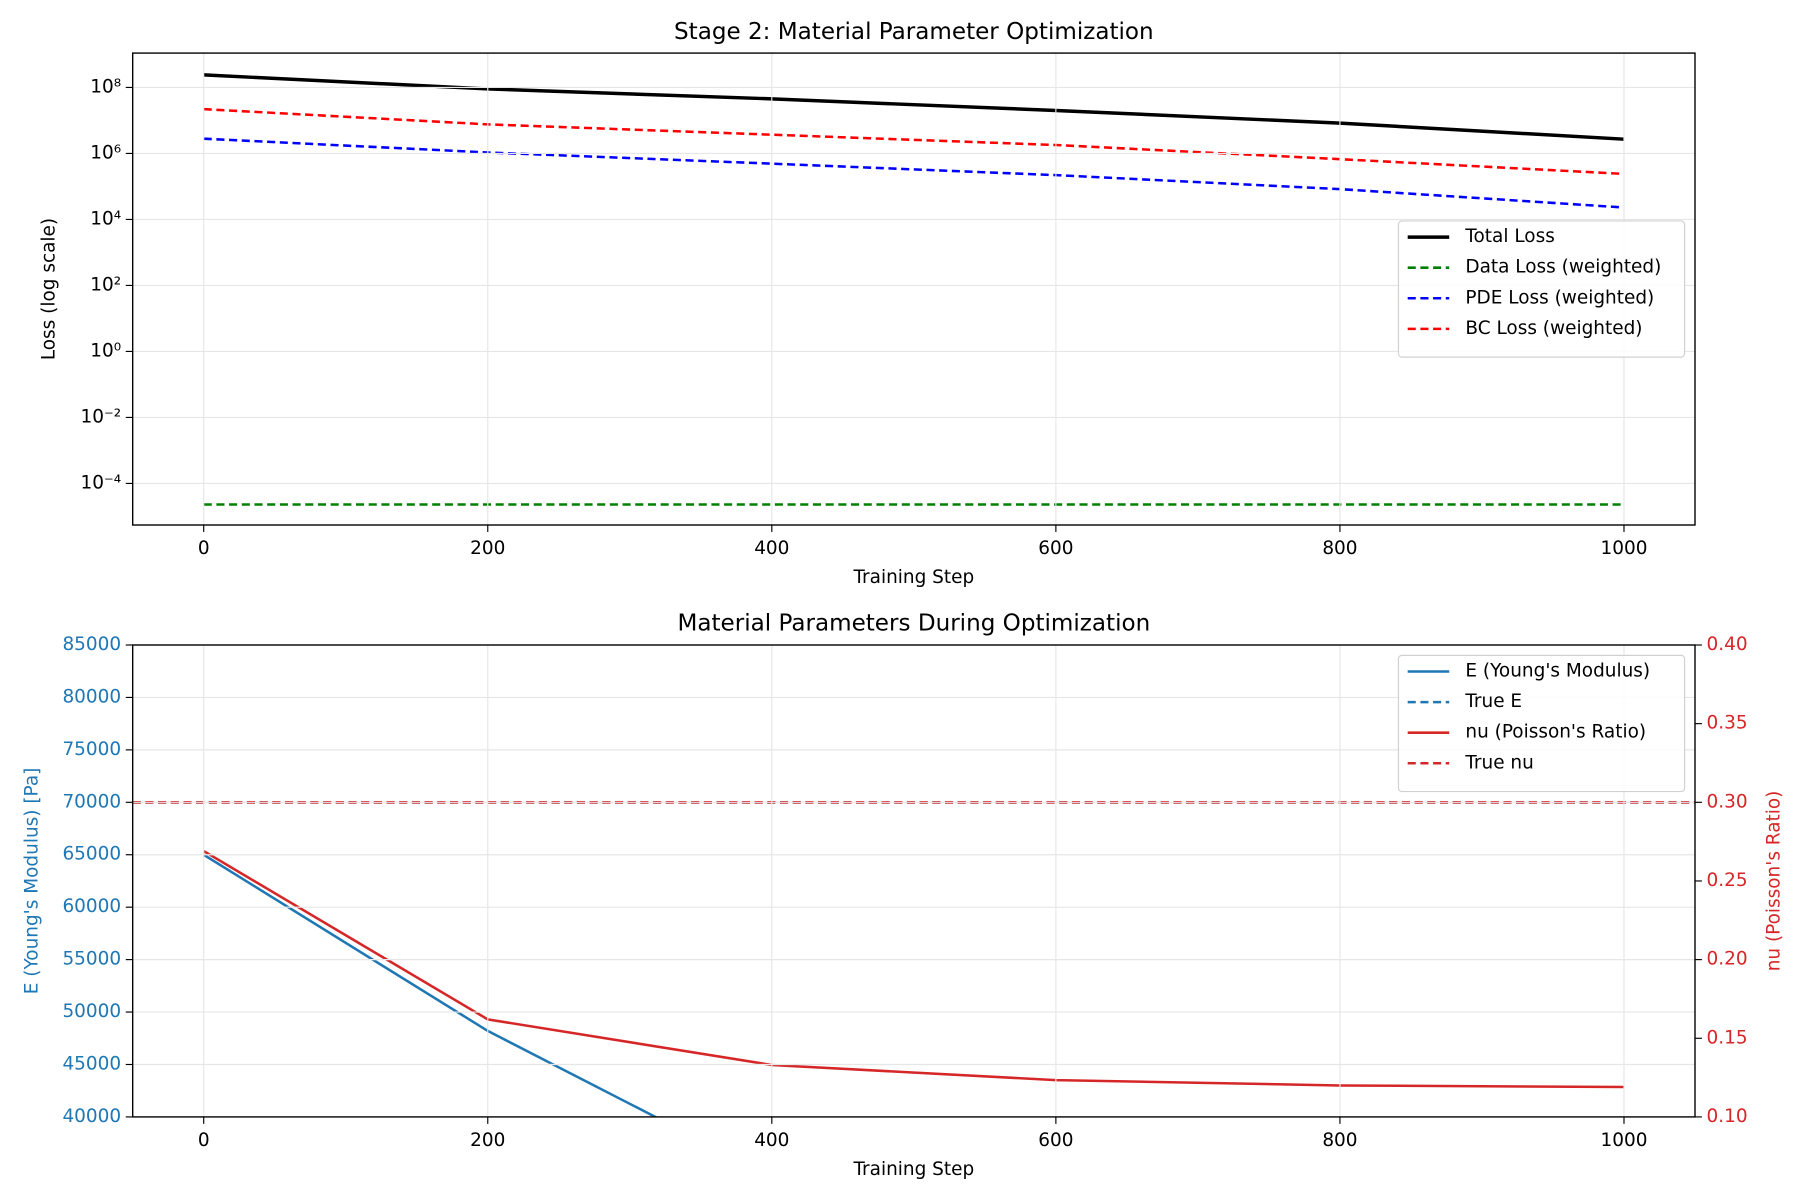  What do you see at coordinates (105, 350) in the screenshot?
I see `y-tick-label: 10⁰` at bounding box center [105, 350].